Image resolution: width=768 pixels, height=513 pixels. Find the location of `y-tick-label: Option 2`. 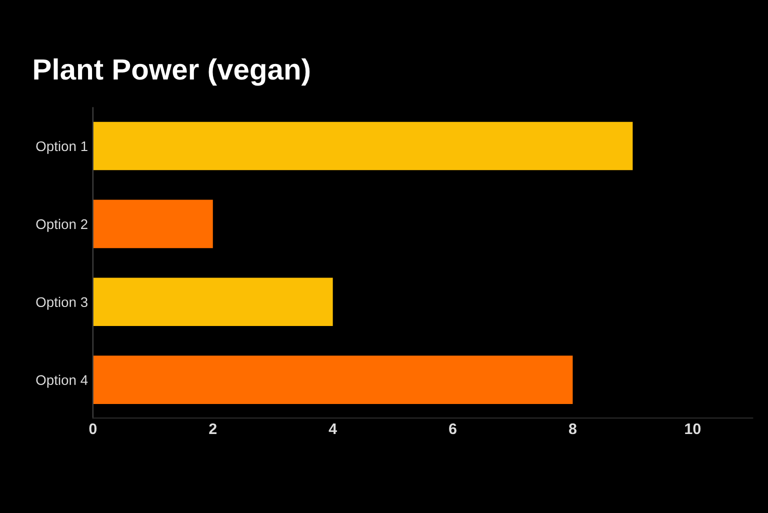

y-tick-label: Option 2 is located at coordinates (62, 225).